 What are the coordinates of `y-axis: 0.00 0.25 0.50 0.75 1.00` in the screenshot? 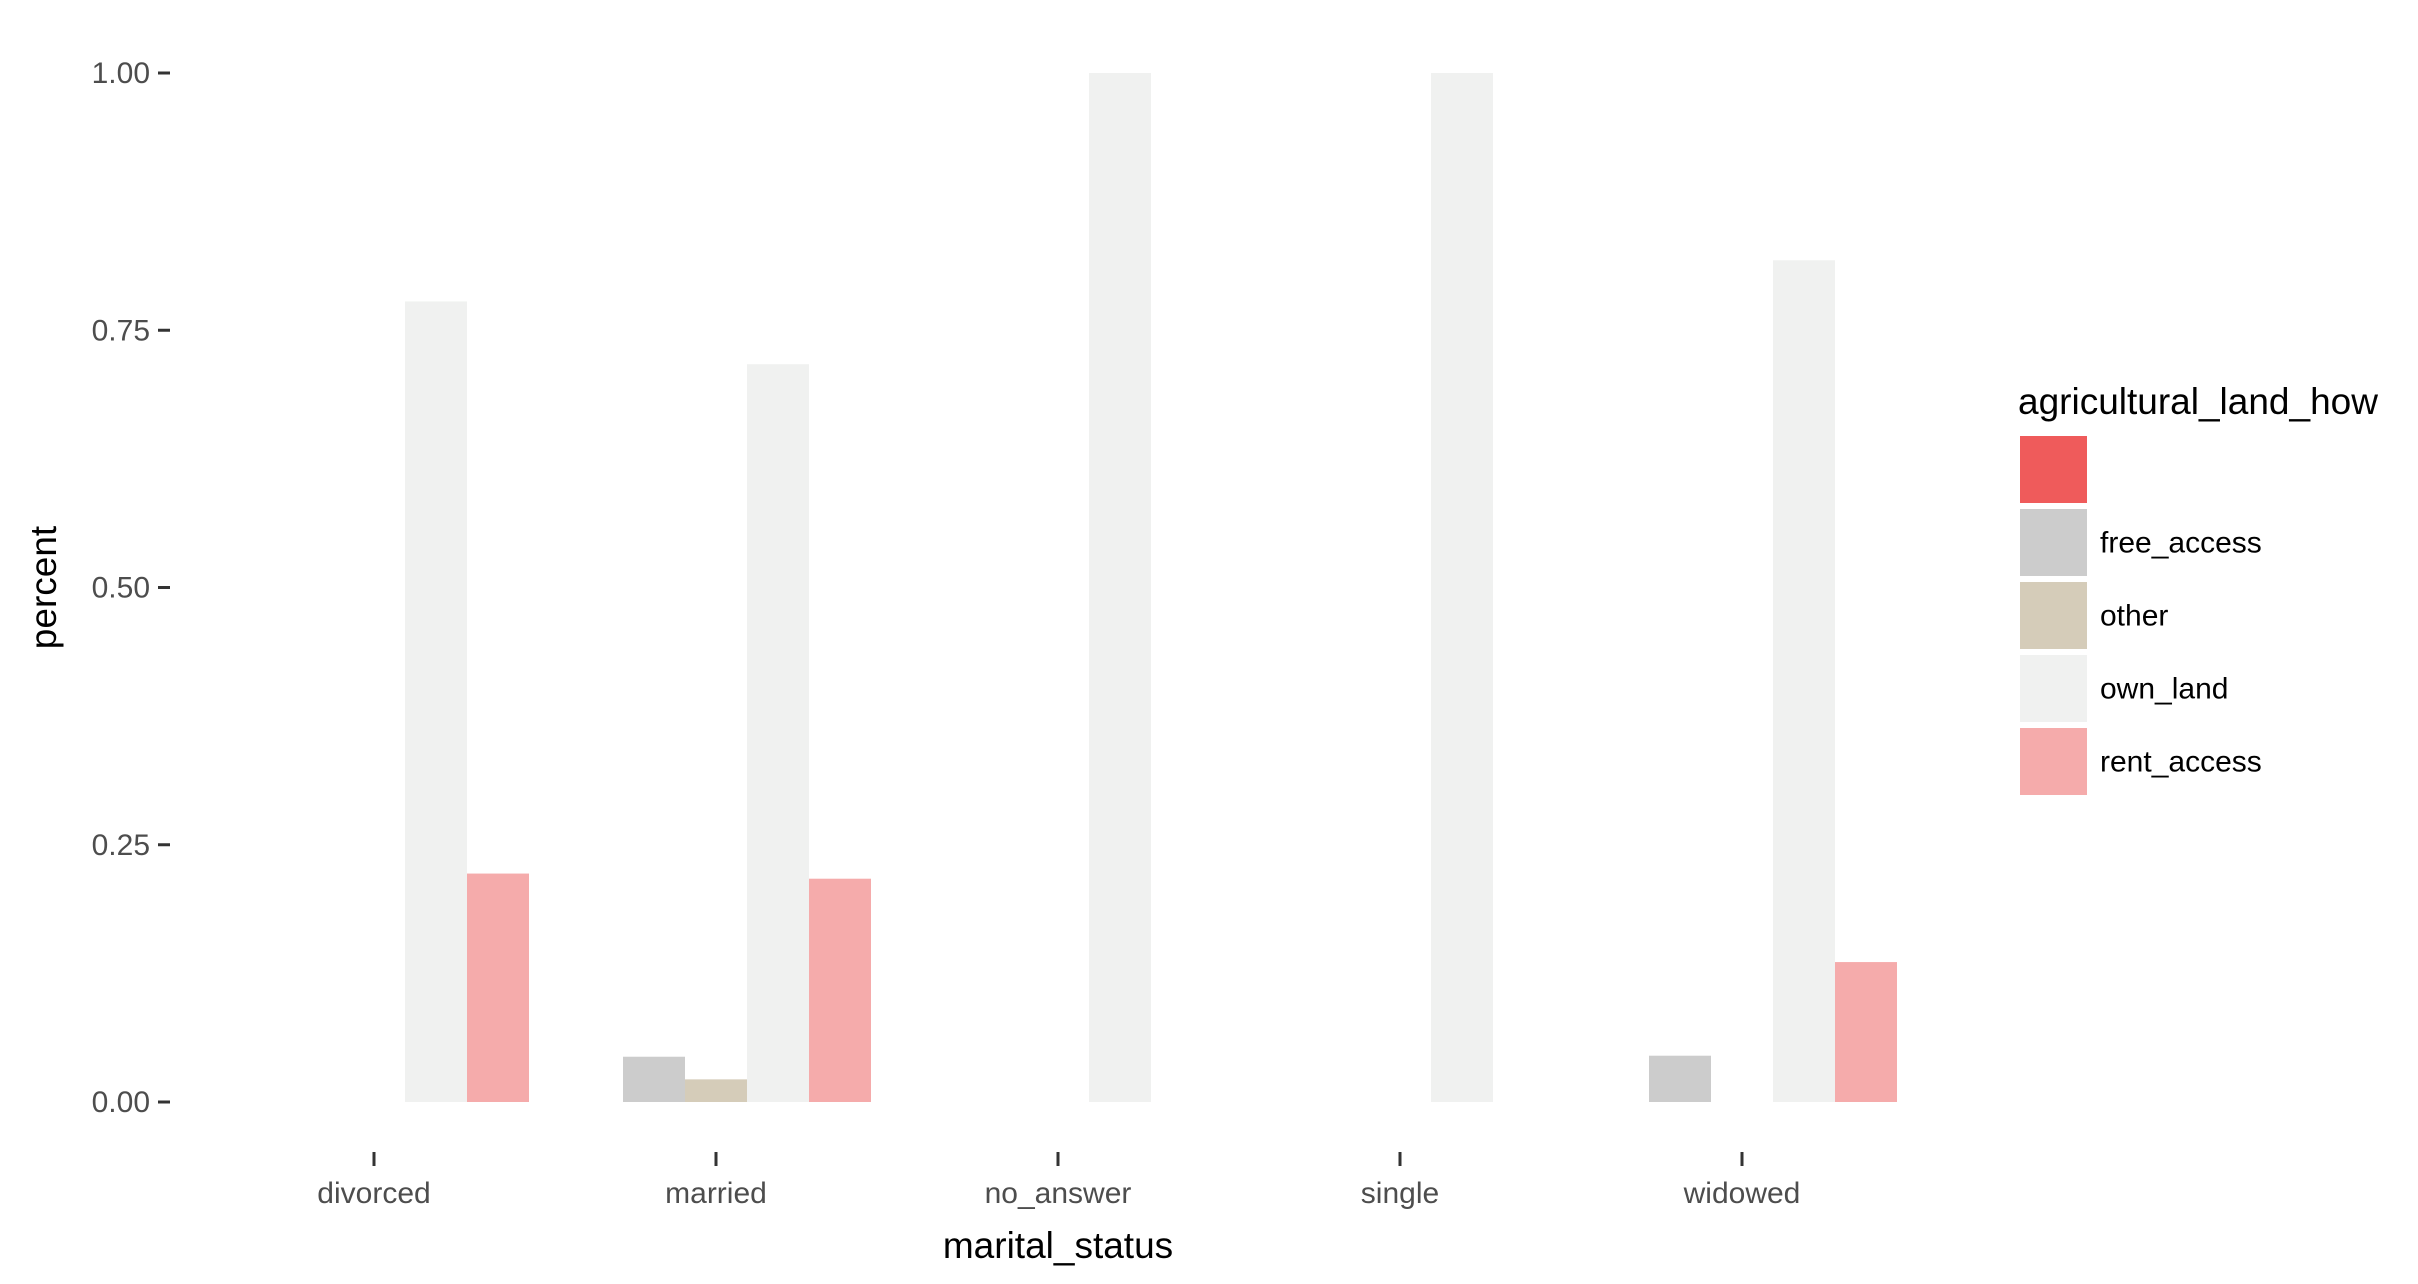 It's located at (131, 588).